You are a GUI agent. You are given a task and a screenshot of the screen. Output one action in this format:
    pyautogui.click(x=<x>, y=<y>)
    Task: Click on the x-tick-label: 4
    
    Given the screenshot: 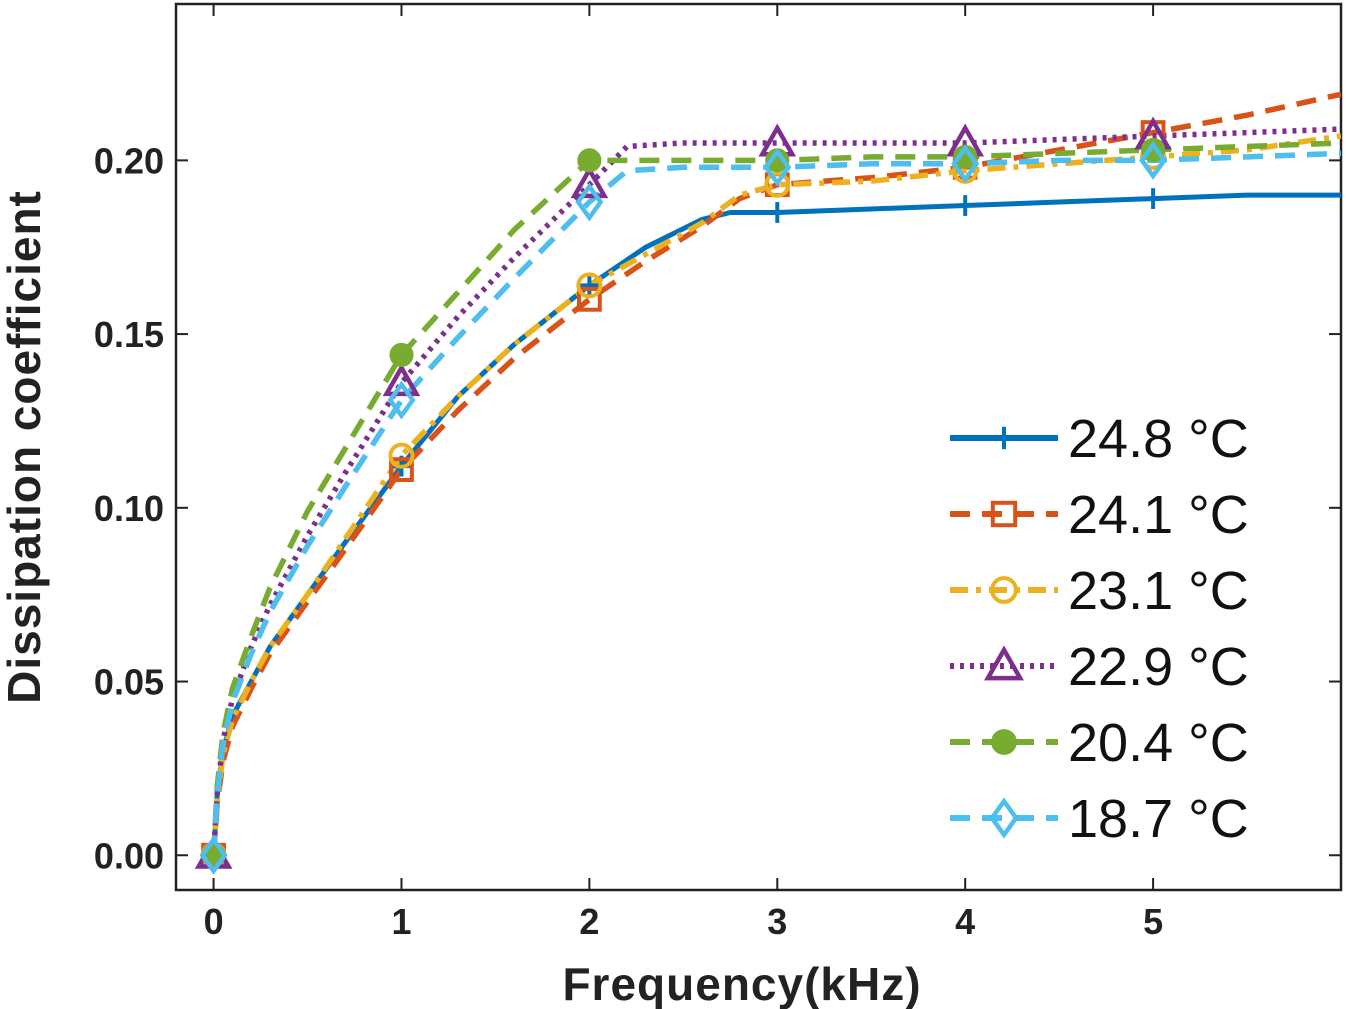 What is the action you would take?
    pyautogui.click(x=965, y=921)
    